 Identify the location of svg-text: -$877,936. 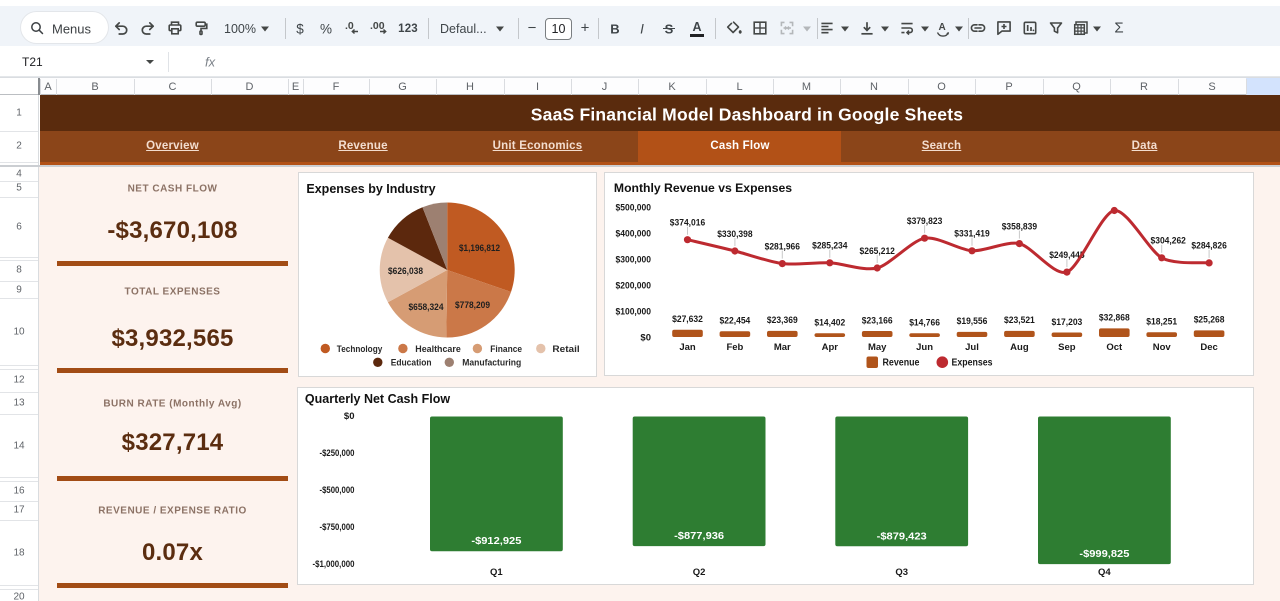
(699, 536).